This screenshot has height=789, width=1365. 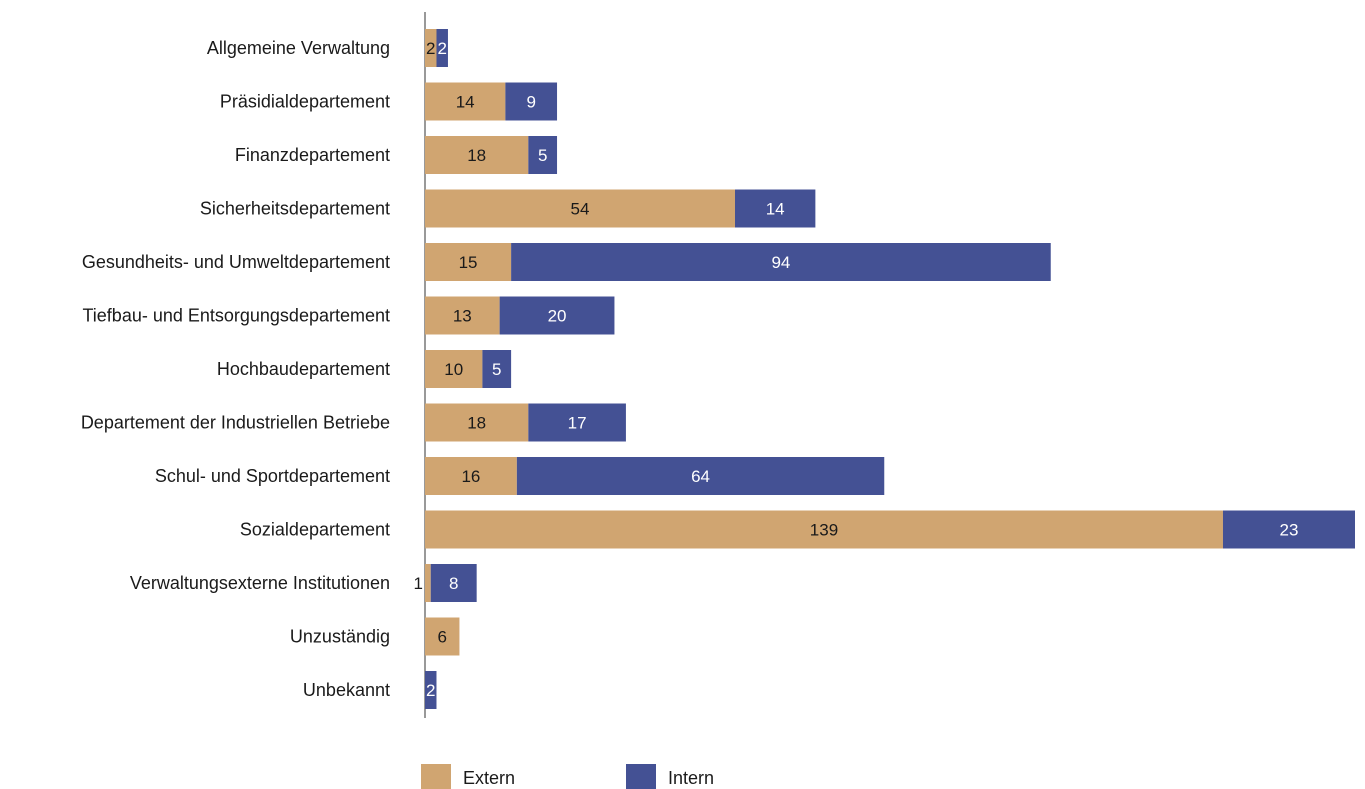 I want to click on value-label-intern-gesundheits-und-umweltdepartement: 94, so click(x=780, y=262).